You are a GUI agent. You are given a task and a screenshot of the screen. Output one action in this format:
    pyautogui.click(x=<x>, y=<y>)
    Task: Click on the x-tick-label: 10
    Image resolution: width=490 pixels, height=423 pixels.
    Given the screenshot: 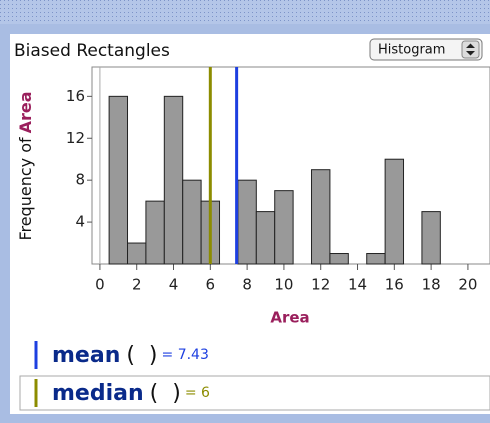 What is the action you would take?
    pyautogui.click(x=283, y=285)
    